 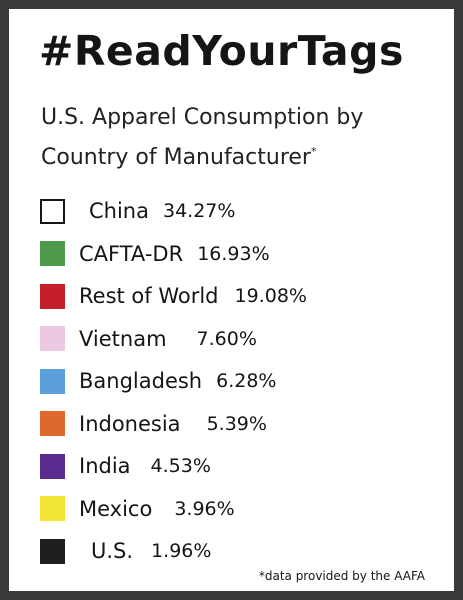 What do you see at coordinates (233, 253) in the screenshot?
I see `legend-value-label: 16.93%` at bounding box center [233, 253].